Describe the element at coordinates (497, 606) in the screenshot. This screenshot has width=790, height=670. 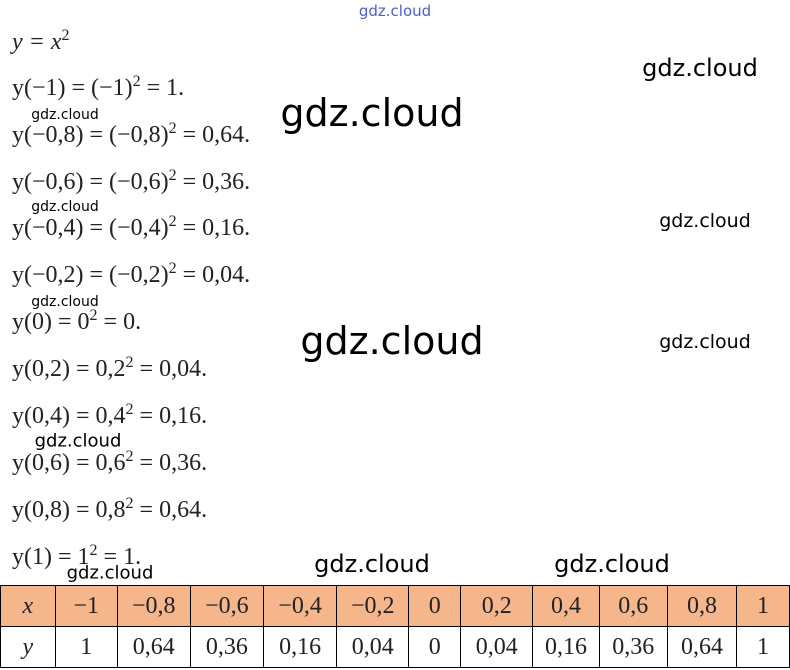
I see `table-cell: 0,2` at that location.